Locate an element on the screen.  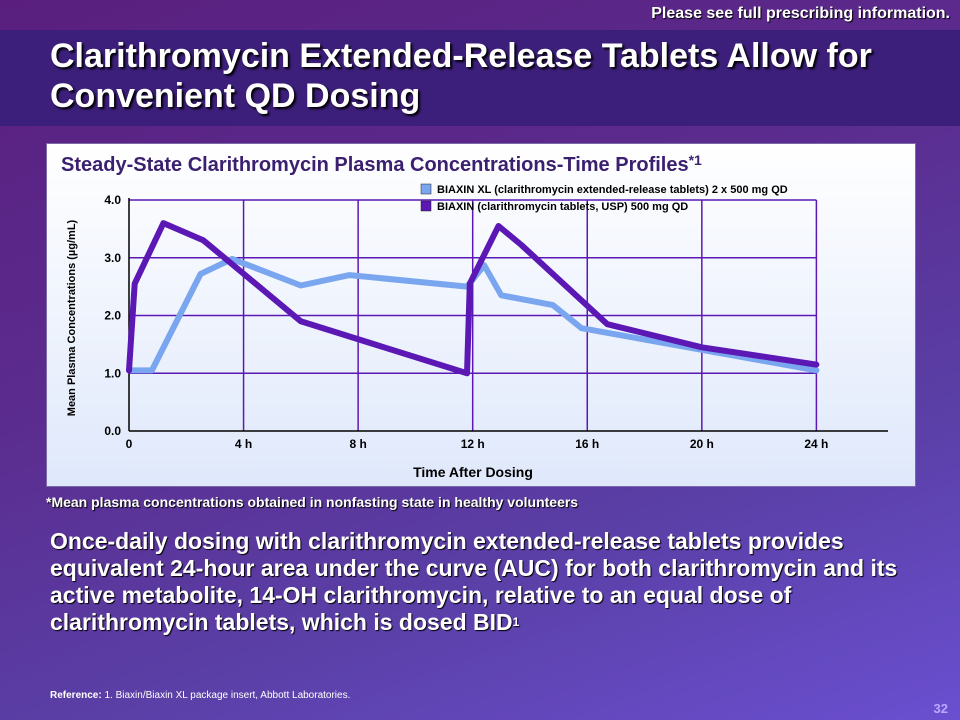
x-tick-label: 16 h is located at coordinates (587, 444).